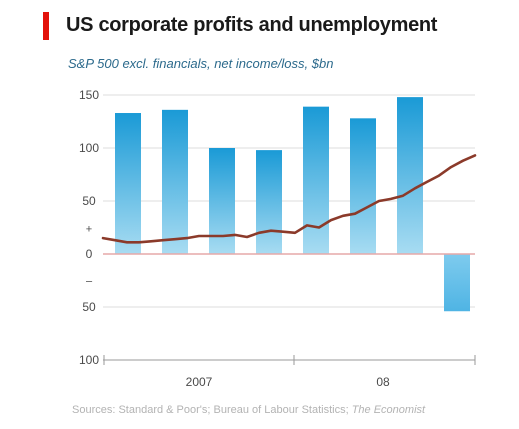 This screenshot has width=519, height=429. What do you see at coordinates (89, 282) in the screenshot?
I see `negative-sign-label: –` at bounding box center [89, 282].